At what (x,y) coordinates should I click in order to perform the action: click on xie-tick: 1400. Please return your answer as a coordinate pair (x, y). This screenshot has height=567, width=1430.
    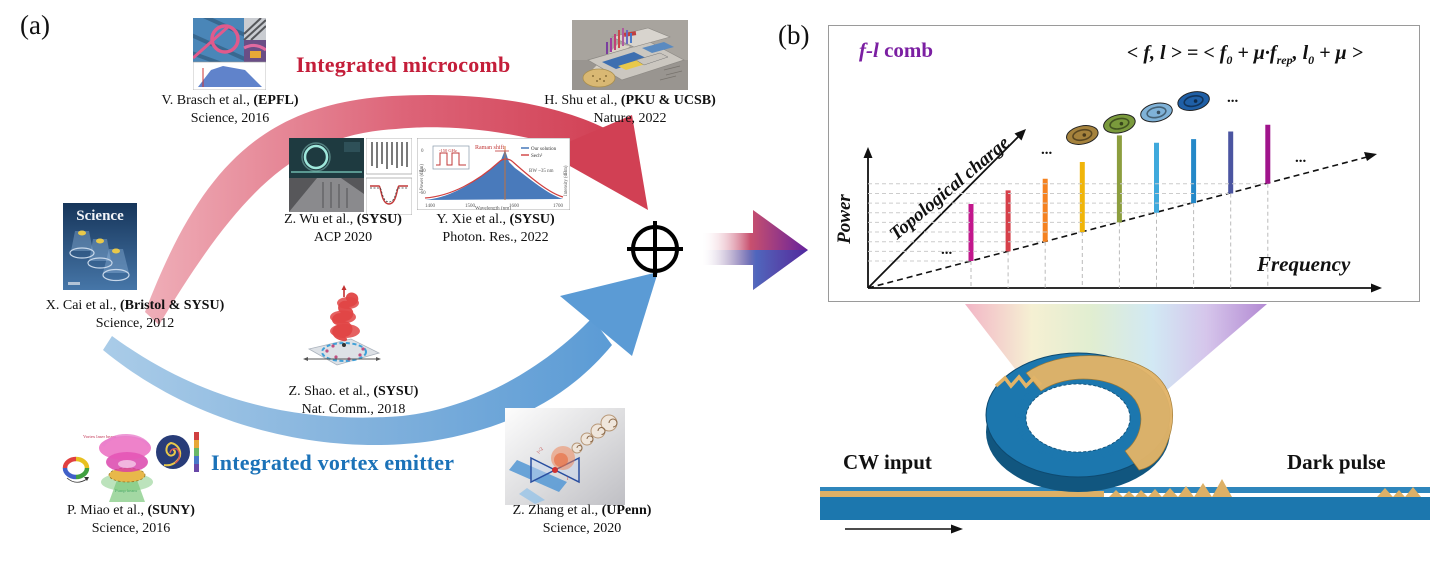
    Looking at the image, I should click on (430, 206).